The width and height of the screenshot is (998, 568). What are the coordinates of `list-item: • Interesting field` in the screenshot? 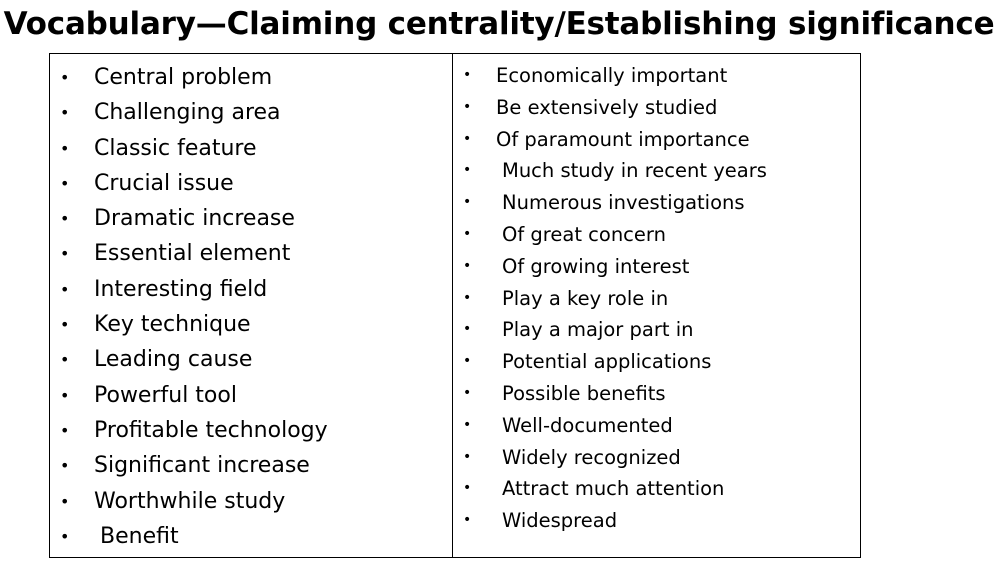 It's located at (251, 289).